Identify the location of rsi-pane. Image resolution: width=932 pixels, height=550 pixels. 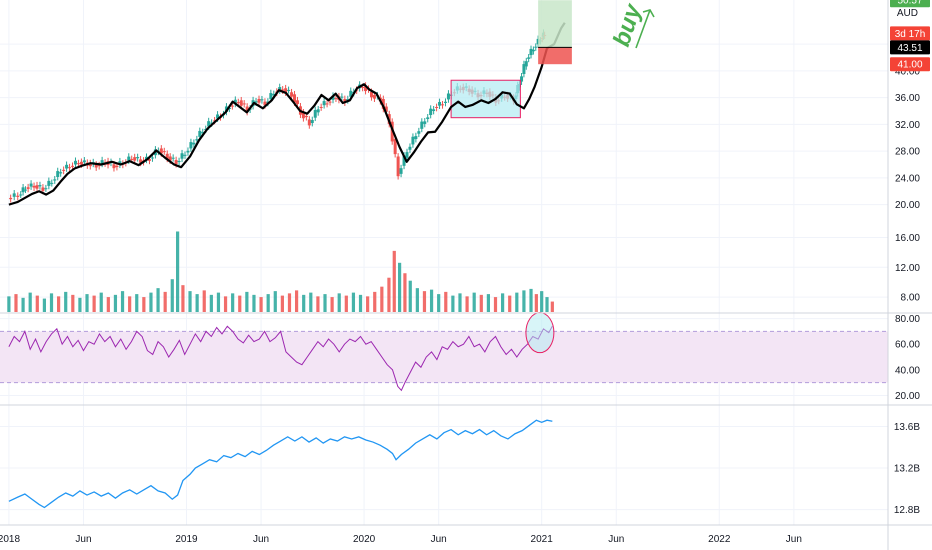
(444, 352).